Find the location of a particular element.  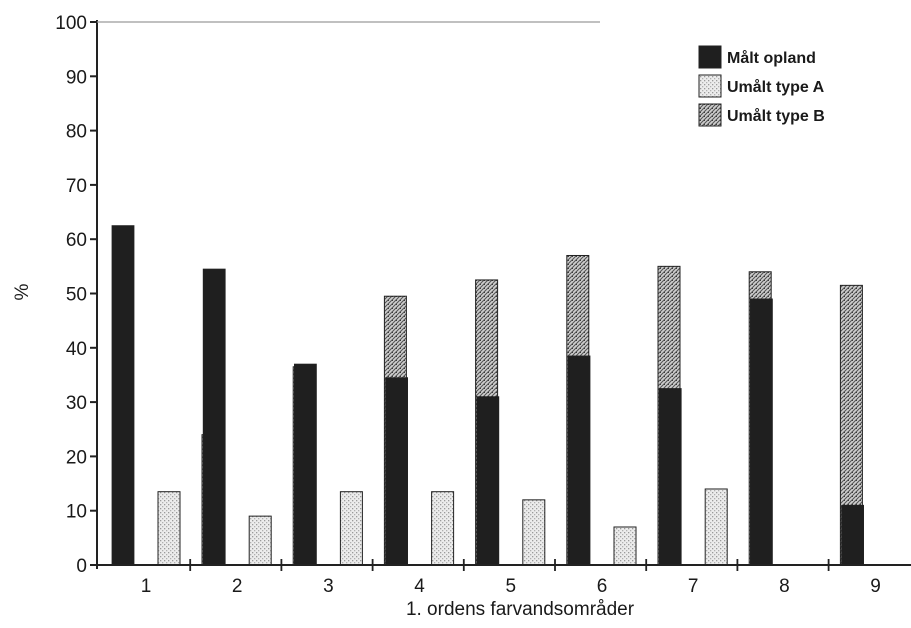

x-tick-label: 4 is located at coordinates (419, 586).